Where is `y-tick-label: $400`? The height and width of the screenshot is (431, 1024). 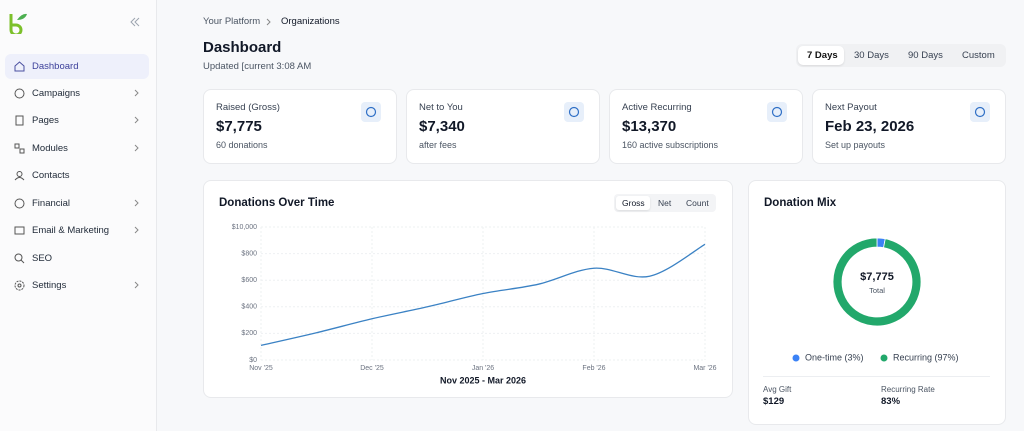 y-tick-label: $400 is located at coordinates (249, 307).